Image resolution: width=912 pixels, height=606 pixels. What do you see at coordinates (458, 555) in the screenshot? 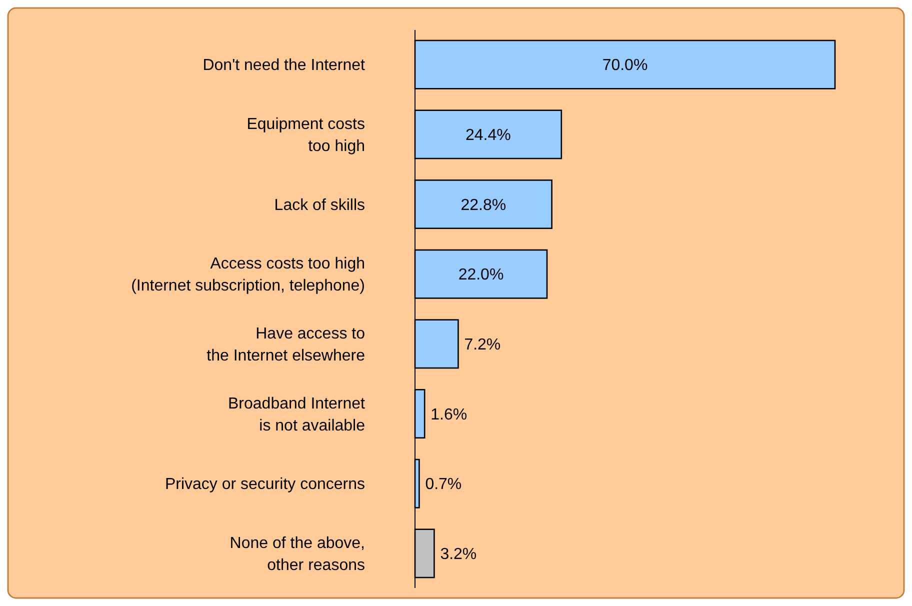
I see `data-label: 3.2%` at bounding box center [458, 555].